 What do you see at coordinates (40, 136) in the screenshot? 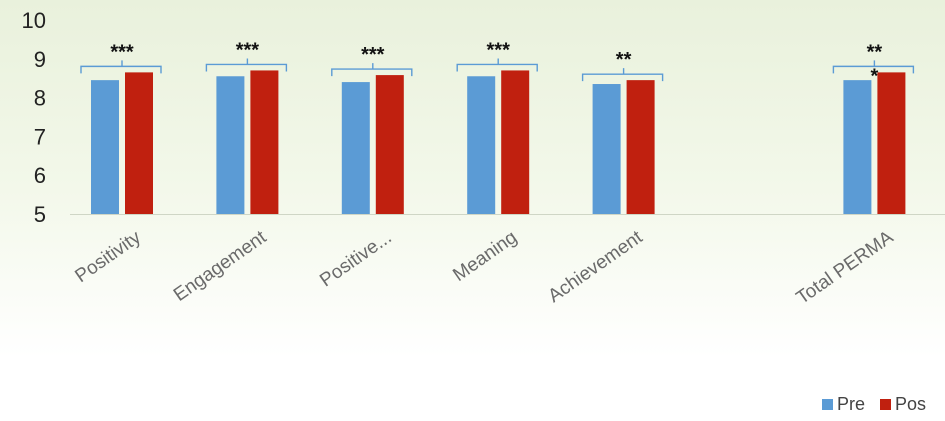
I see `y-tick-label: 7` at bounding box center [40, 136].